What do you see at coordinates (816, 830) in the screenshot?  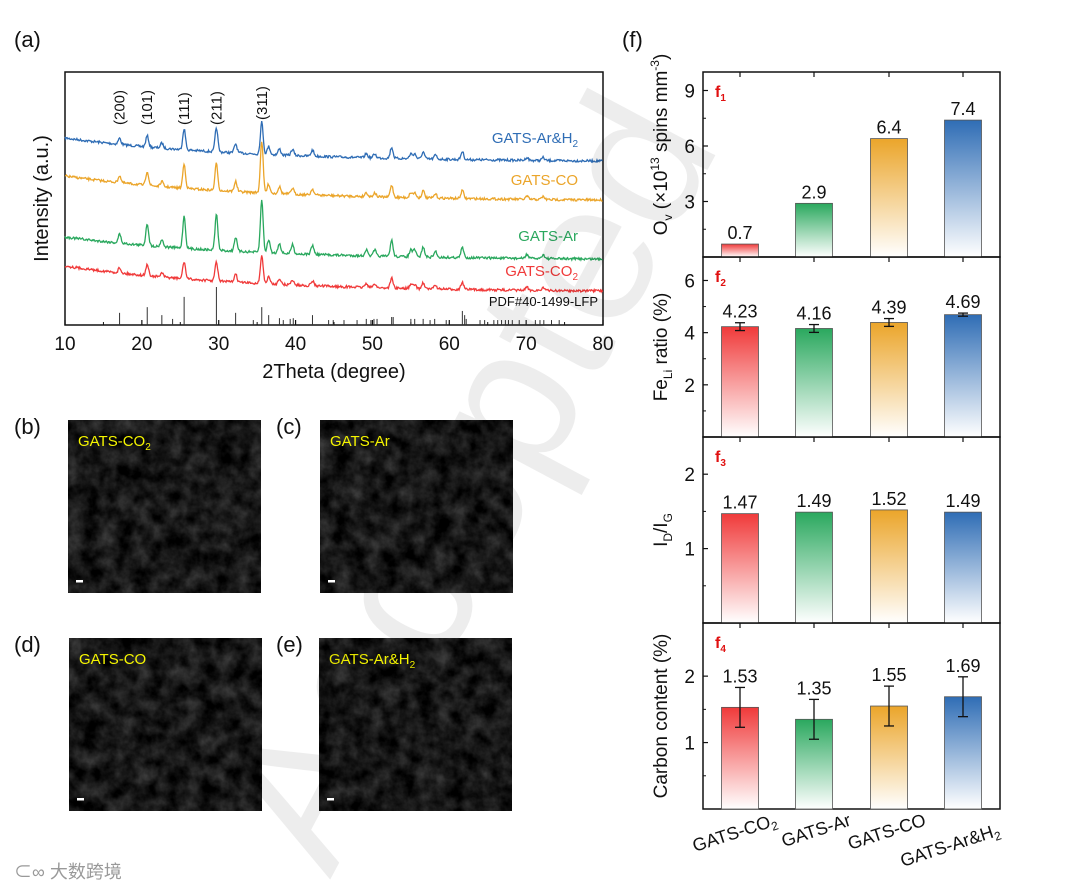 I see `x-tick-label: GATS-Ar` at bounding box center [816, 830].